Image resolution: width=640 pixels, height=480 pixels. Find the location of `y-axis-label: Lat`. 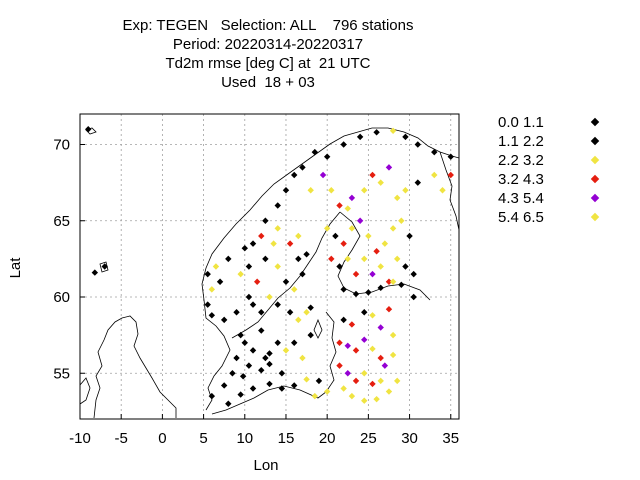

y-axis-label: Lat is located at coordinates (15, 268).